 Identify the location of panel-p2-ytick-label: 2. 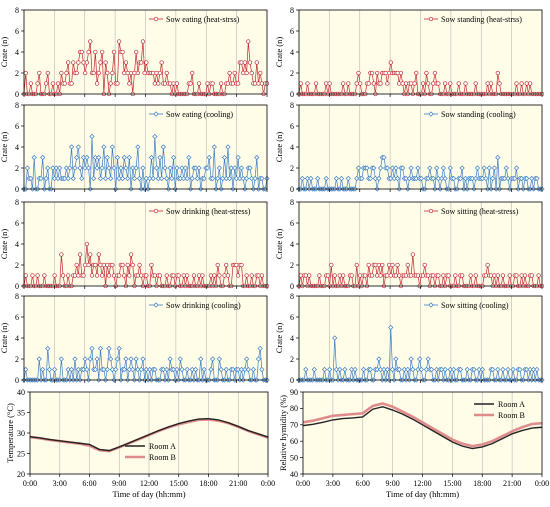
(292, 73).